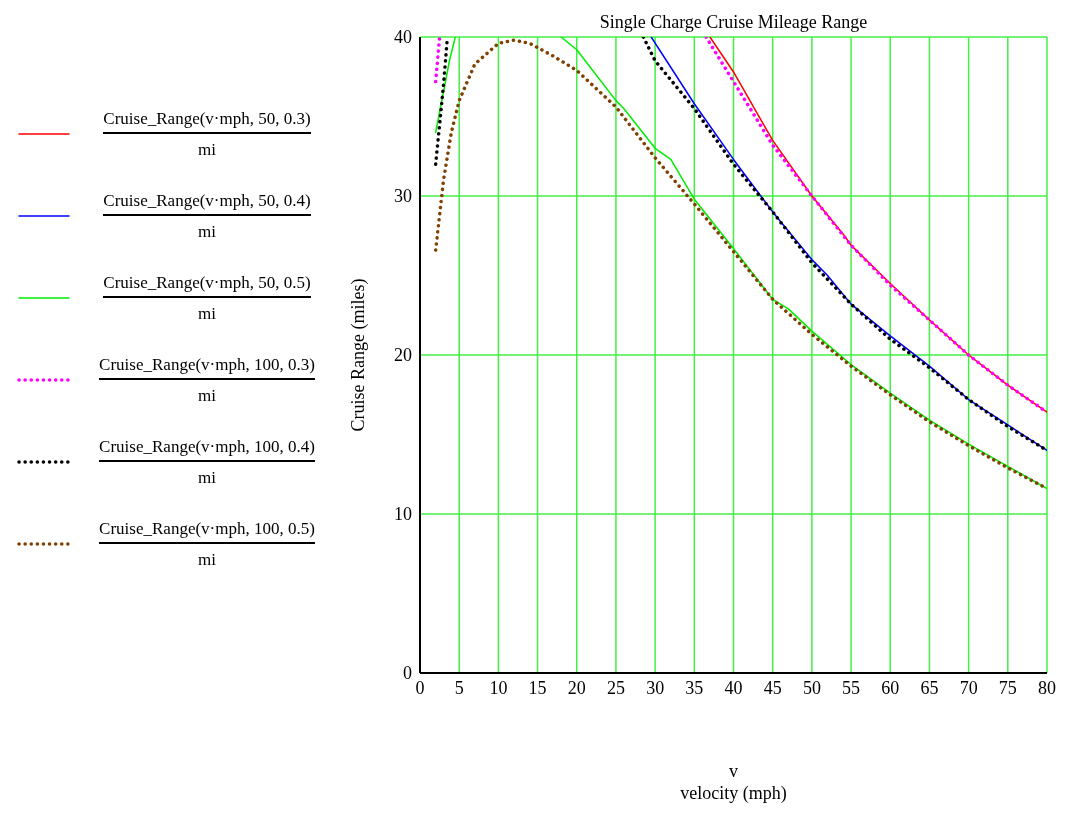  Describe the element at coordinates (498, 687) in the screenshot. I see `x-tick-label: 10` at that location.